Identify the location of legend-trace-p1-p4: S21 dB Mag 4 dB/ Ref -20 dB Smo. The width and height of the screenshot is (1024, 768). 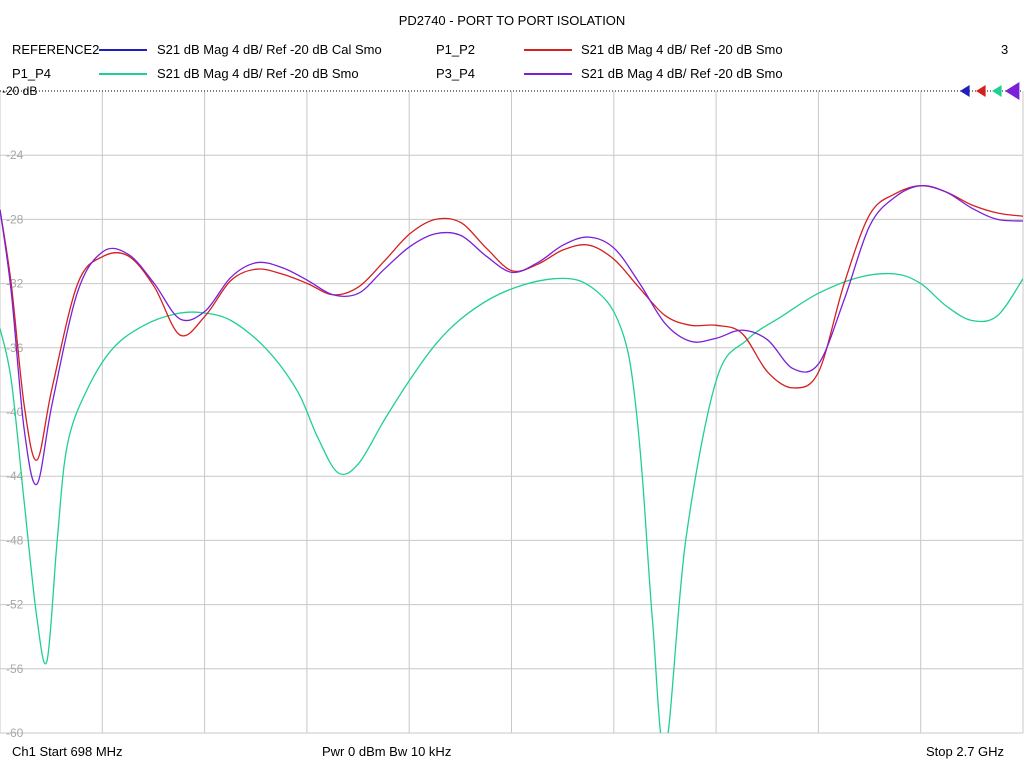
(258, 73).